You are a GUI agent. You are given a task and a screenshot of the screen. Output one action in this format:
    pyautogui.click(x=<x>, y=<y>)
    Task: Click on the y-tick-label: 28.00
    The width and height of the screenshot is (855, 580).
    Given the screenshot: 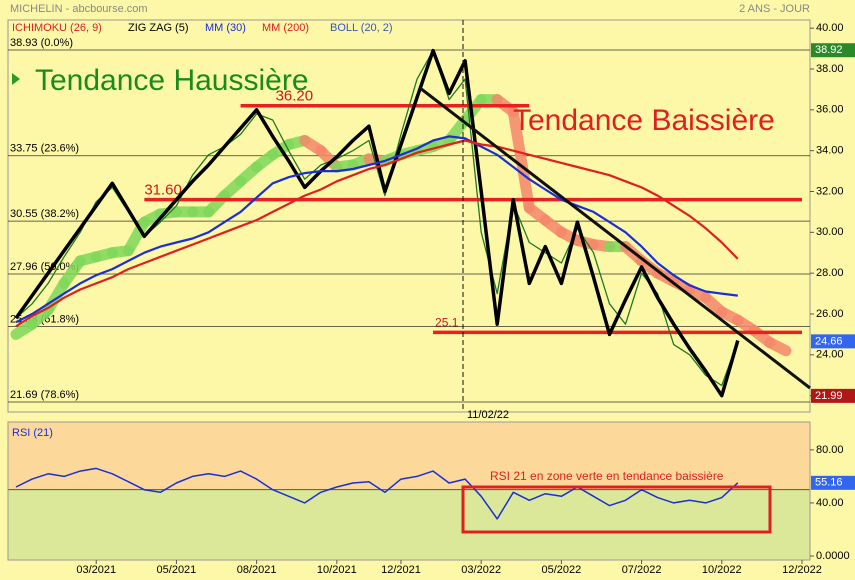 What is the action you would take?
    pyautogui.click(x=830, y=273)
    